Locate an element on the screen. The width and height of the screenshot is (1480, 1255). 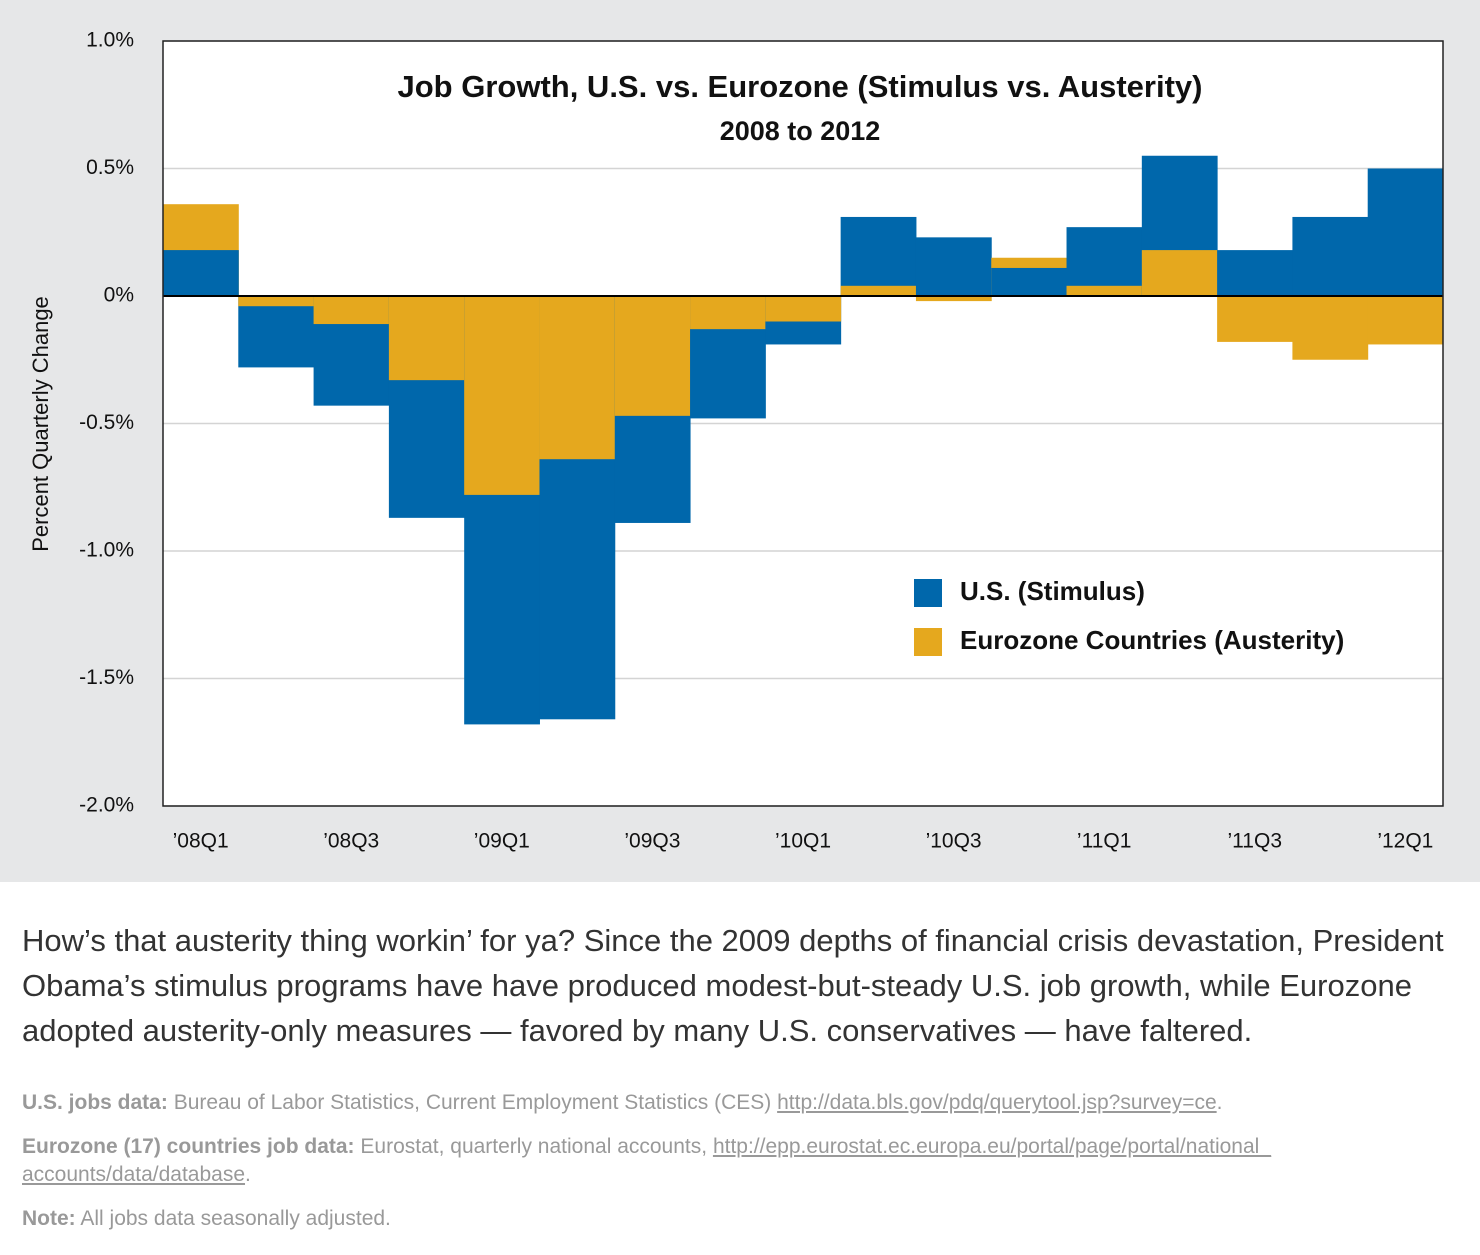
source-label: U.S. jobs data: is located at coordinates (95, 1102).